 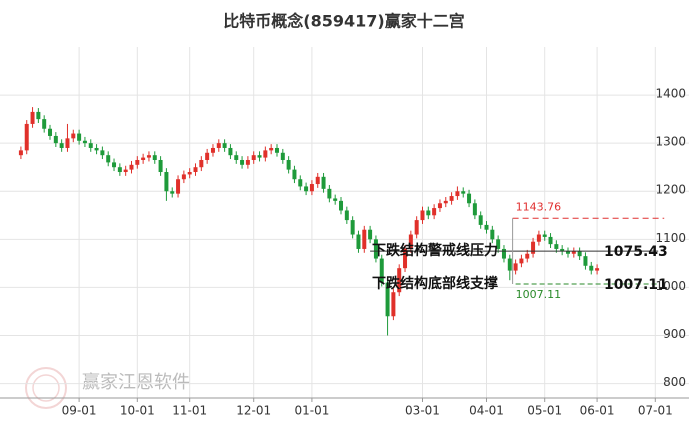 I want to click on x-tick-label: 12-01, so click(x=253, y=411).